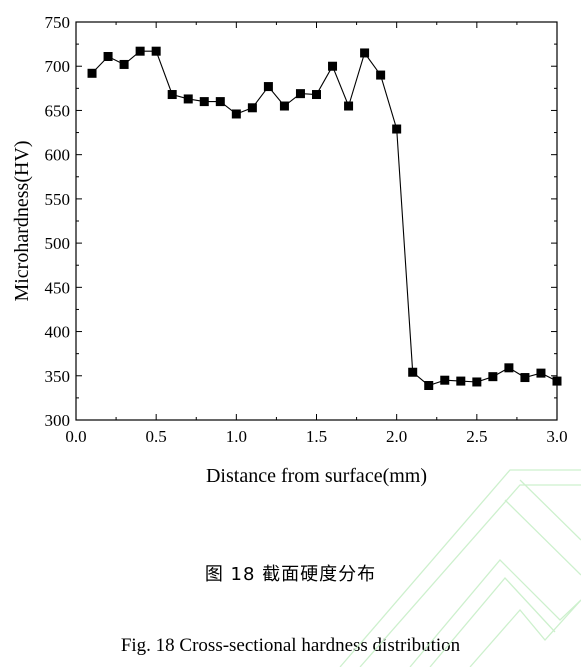 The height and width of the screenshot is (667, 581). Describe the element at coordinates (316, 476) in the screenshot. I see `x-axis-title: Distance from surface(mm)` at that location.